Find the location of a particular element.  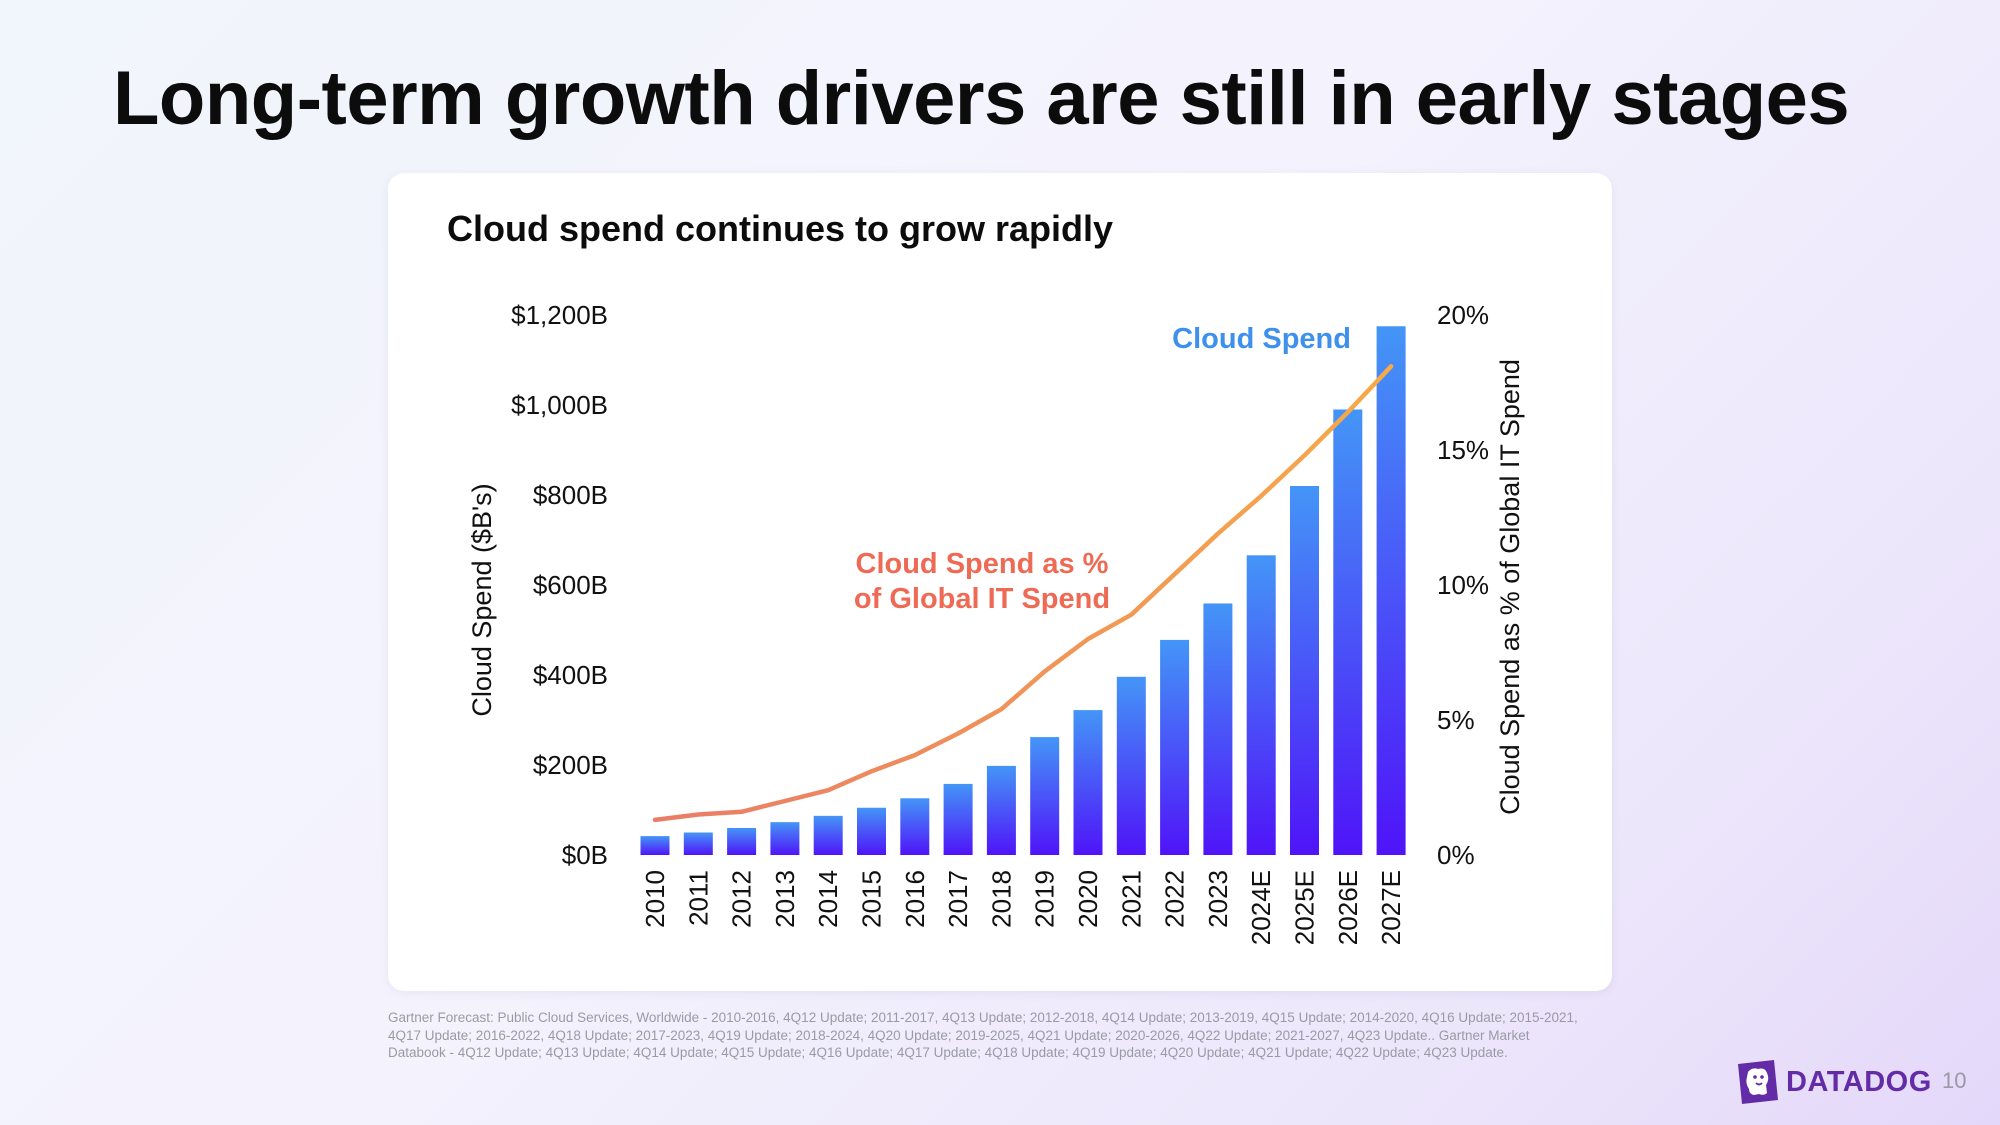

x-tick-label: 2023 is located at coordinates (1218, 899).